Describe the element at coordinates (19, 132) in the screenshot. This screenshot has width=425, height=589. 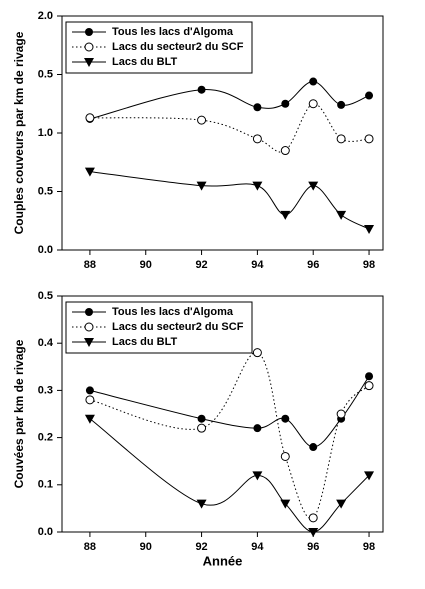
I see `y-axis-label: Couples couveurs par km de rivage` at that location.